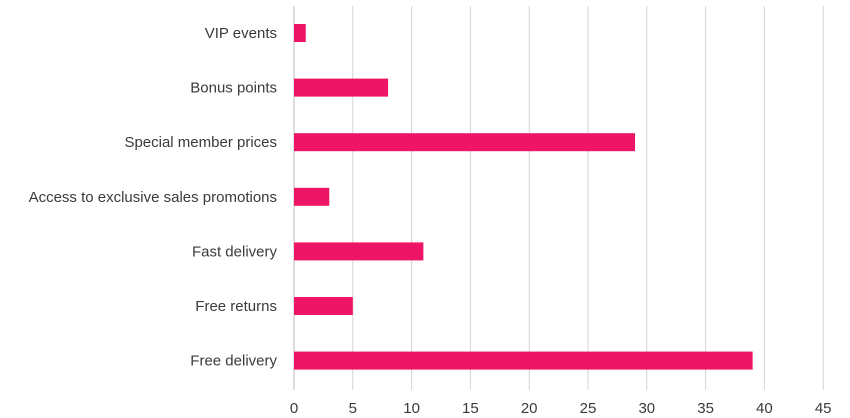 Image resolution: width=850 pixels, height=418 pixels. What do you see at coordinates (823, 408) in the screenshot?
I see `x-tick-label: 45` at bounding box center [823, 408].